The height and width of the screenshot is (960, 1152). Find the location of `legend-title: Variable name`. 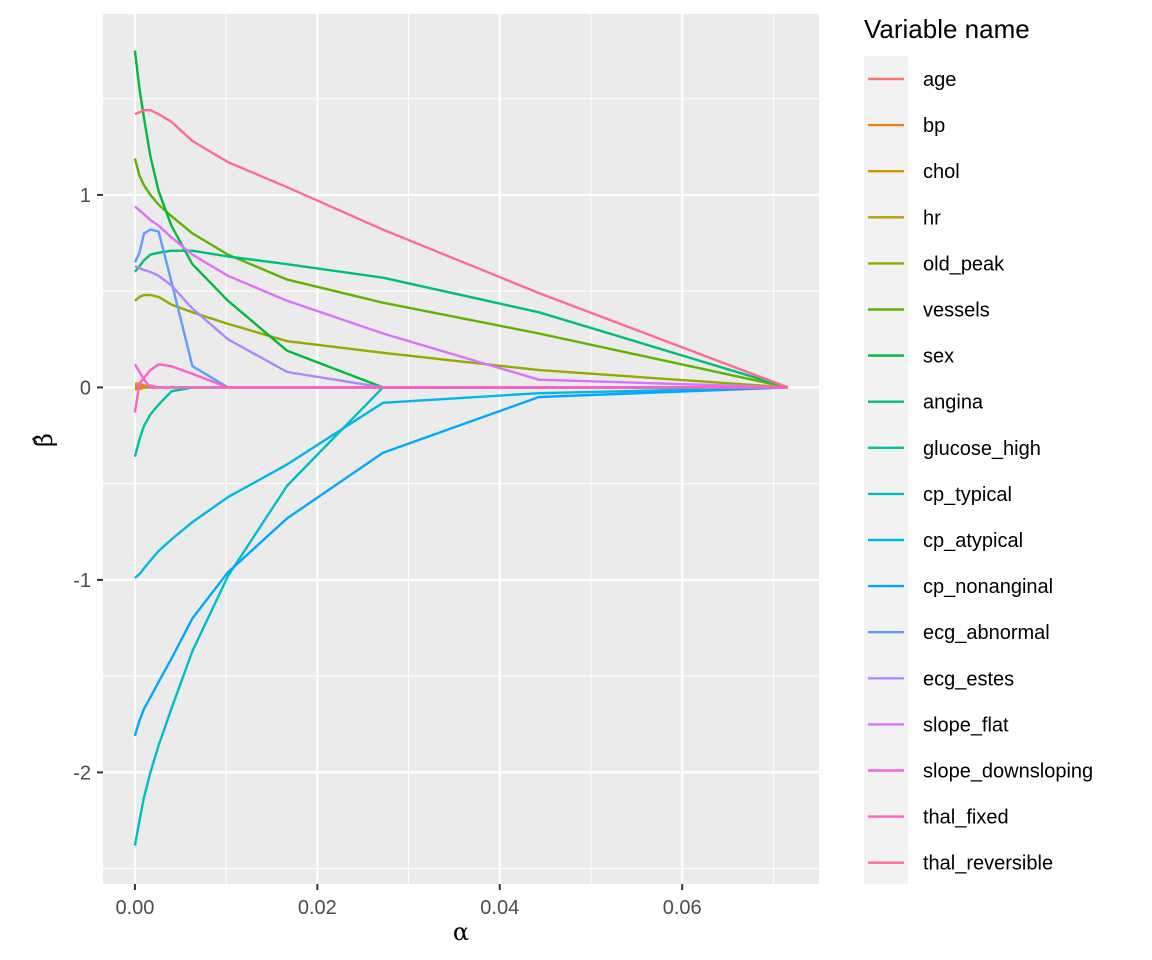

legend-title: Variable name is located at coordinates (947, 29).